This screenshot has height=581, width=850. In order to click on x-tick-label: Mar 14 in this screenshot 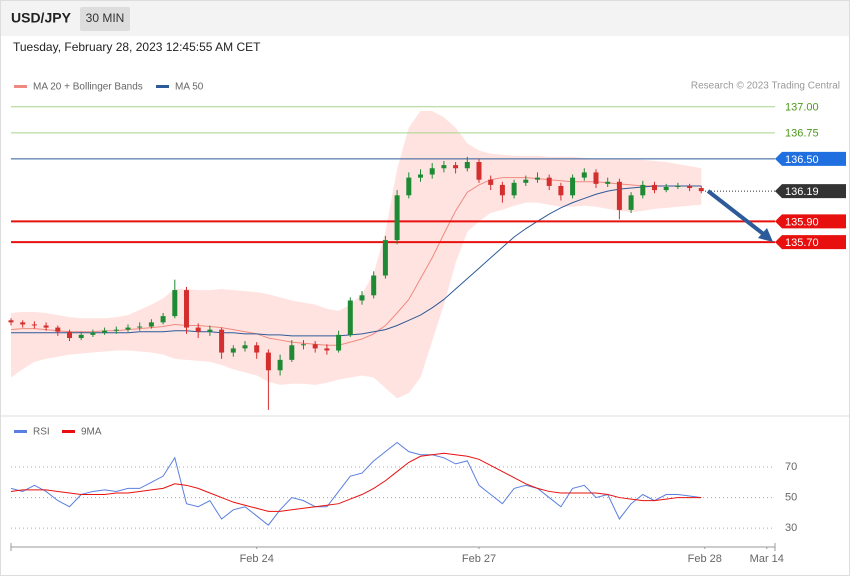, I will do `click(767, 559)`.